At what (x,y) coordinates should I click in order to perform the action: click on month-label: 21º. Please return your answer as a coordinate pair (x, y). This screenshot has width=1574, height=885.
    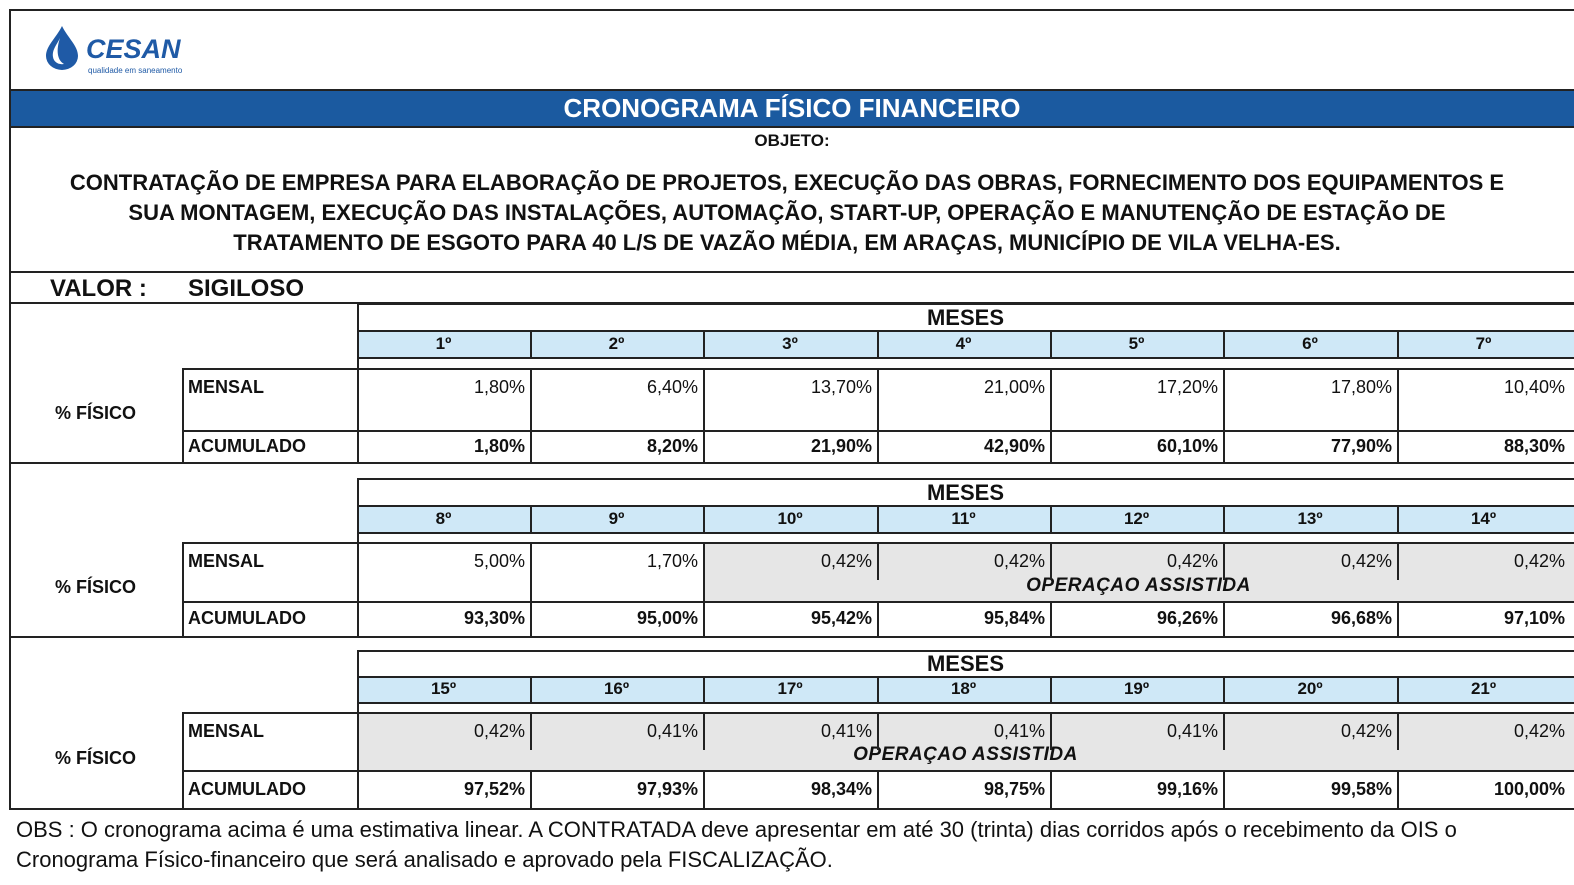
    Looking at the image, I should click on (1483, 688).